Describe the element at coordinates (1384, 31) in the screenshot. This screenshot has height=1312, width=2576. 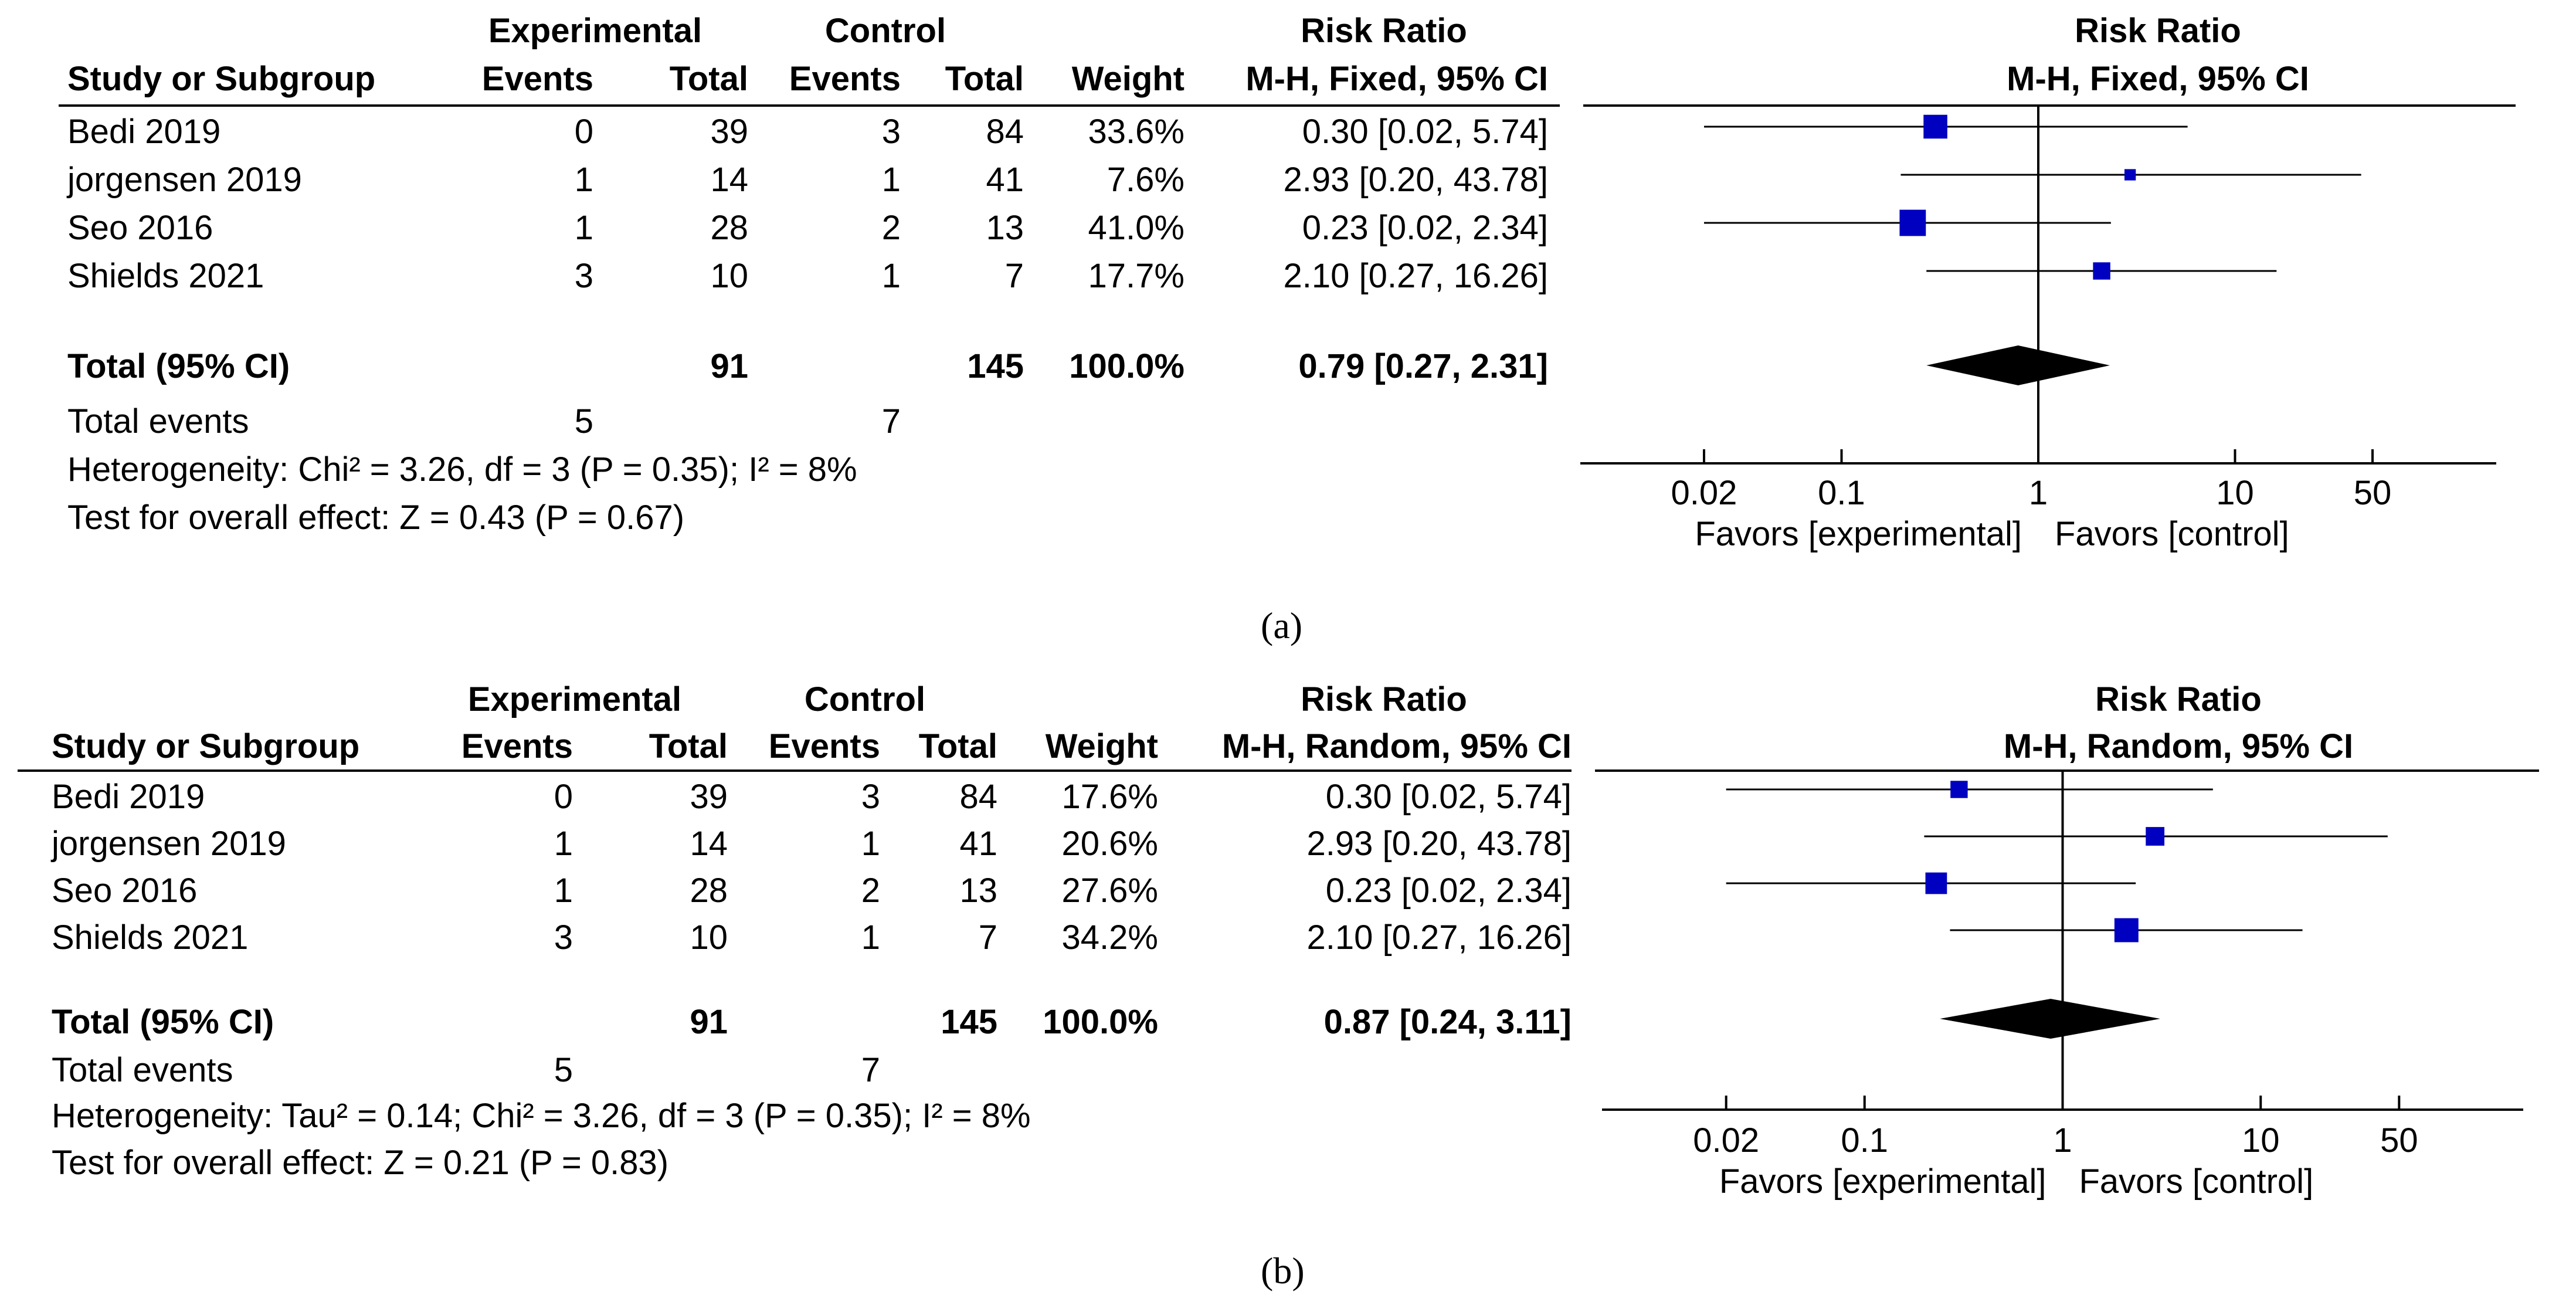
I see `header-risk-ratio-table: Risk Ratio` at that location.